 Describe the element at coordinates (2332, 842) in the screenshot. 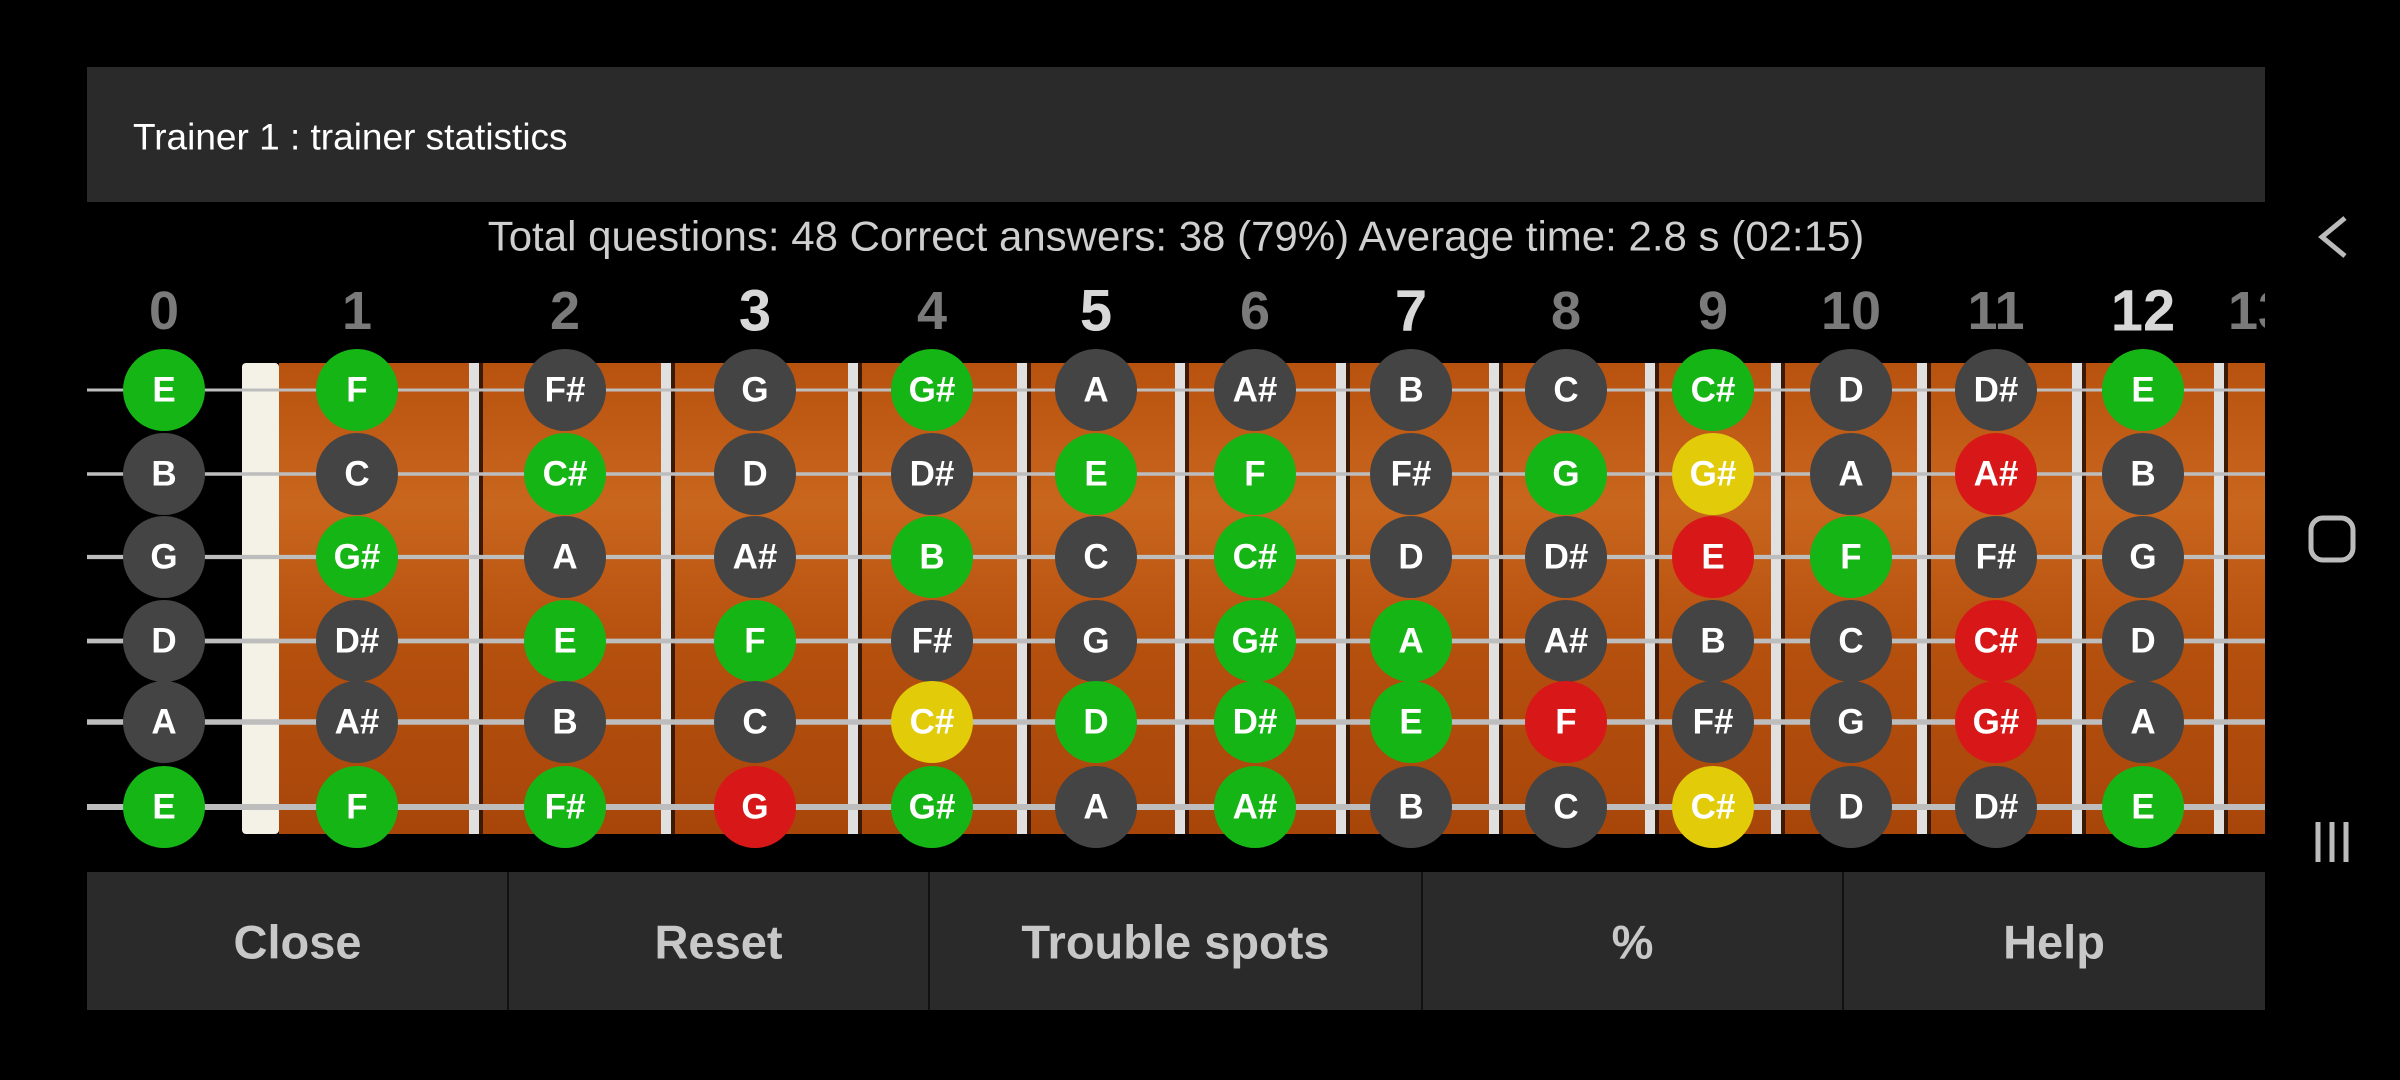

I see `nav-recents` at that location.